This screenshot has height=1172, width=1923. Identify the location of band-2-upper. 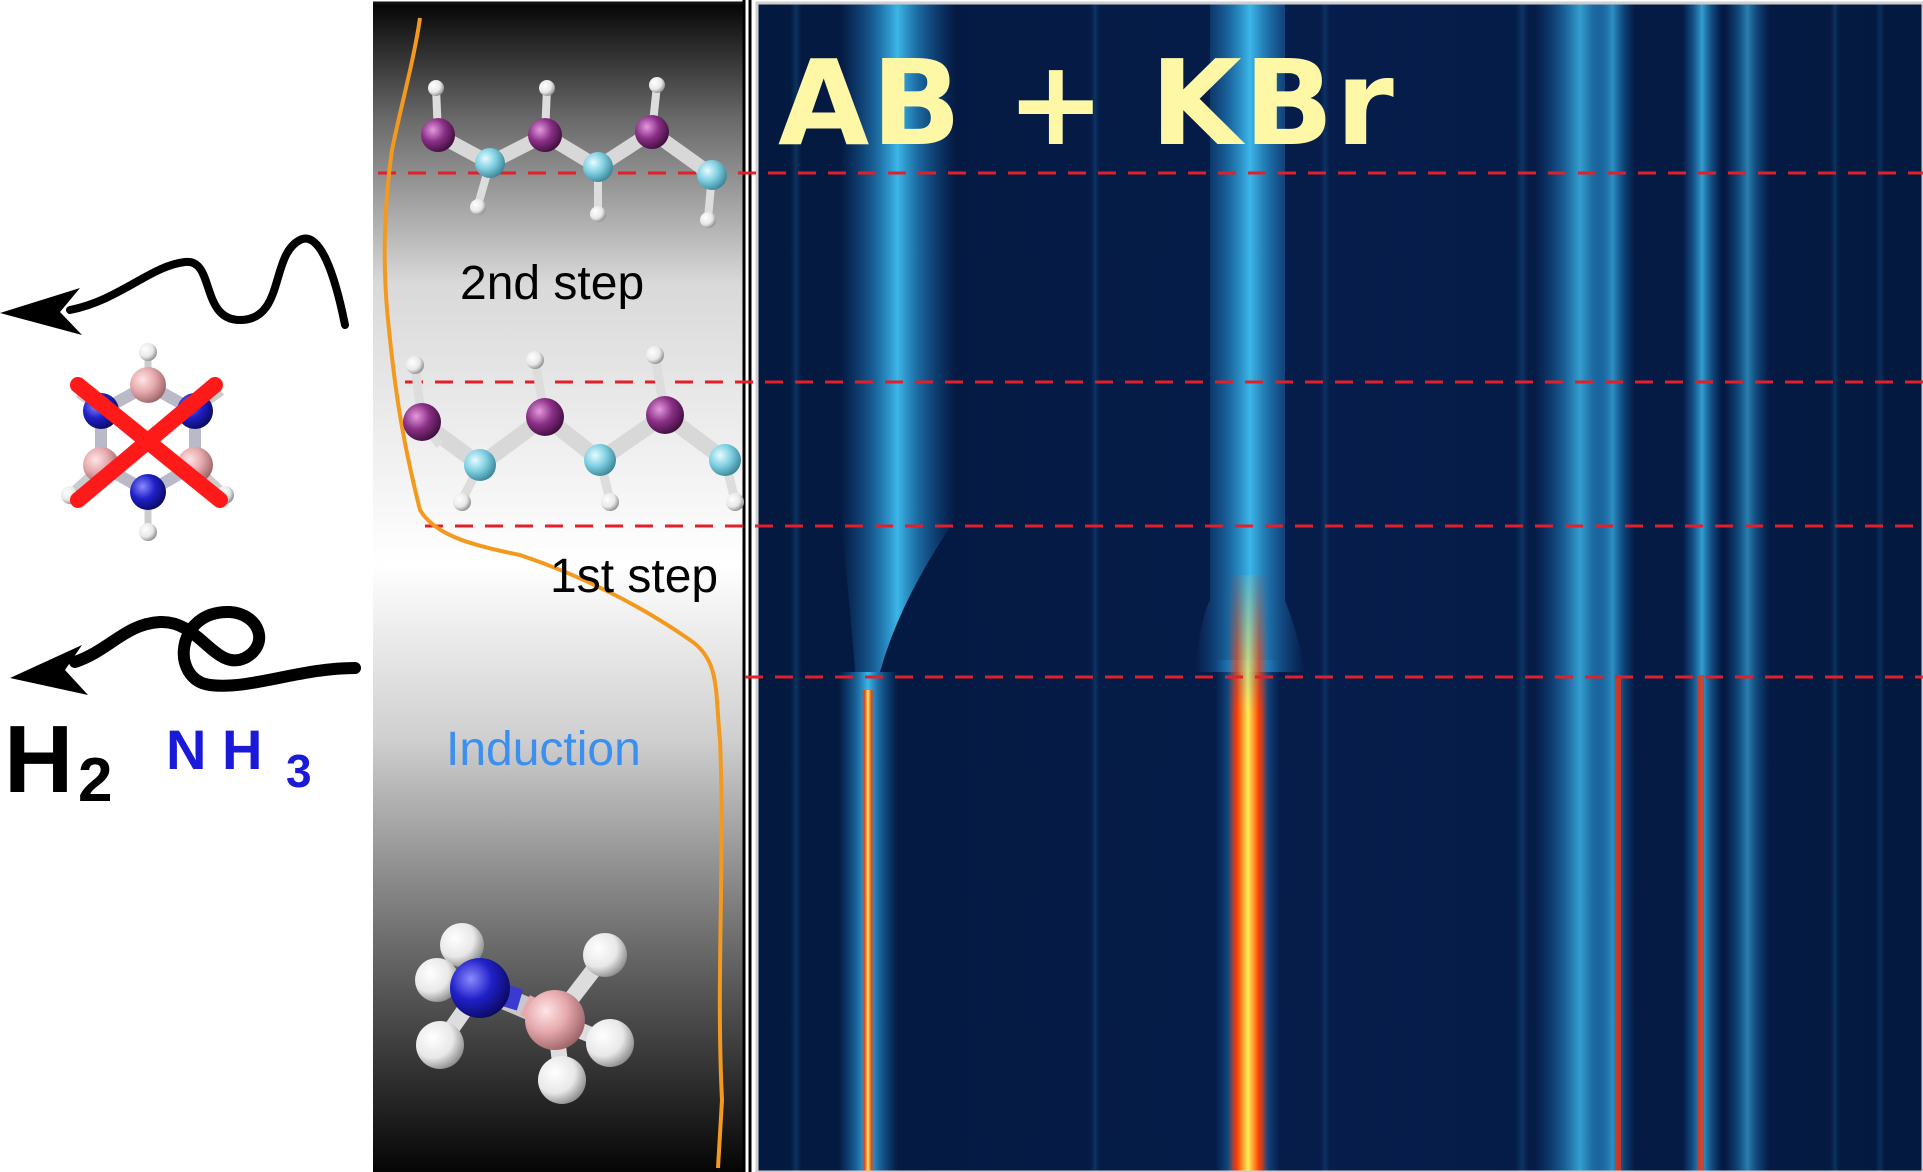
(1250, 337).